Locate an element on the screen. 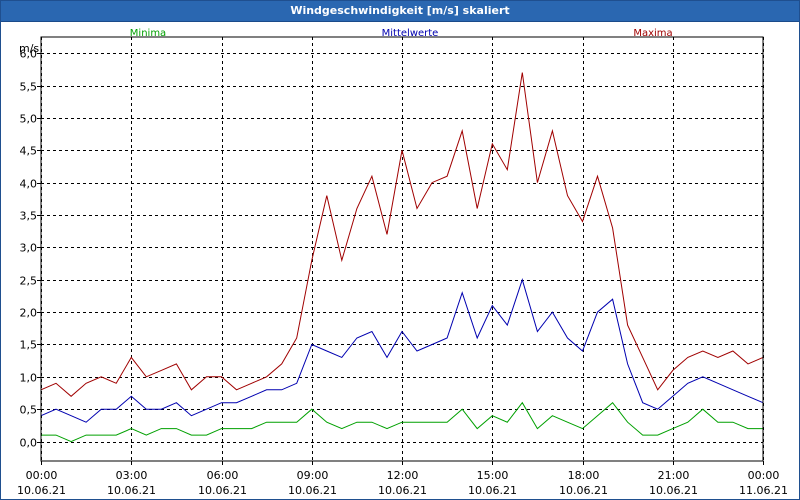 The height and width of the screenshot is (500, 800). y-tick-label: 3,5 is located at coordinates (29, 216).